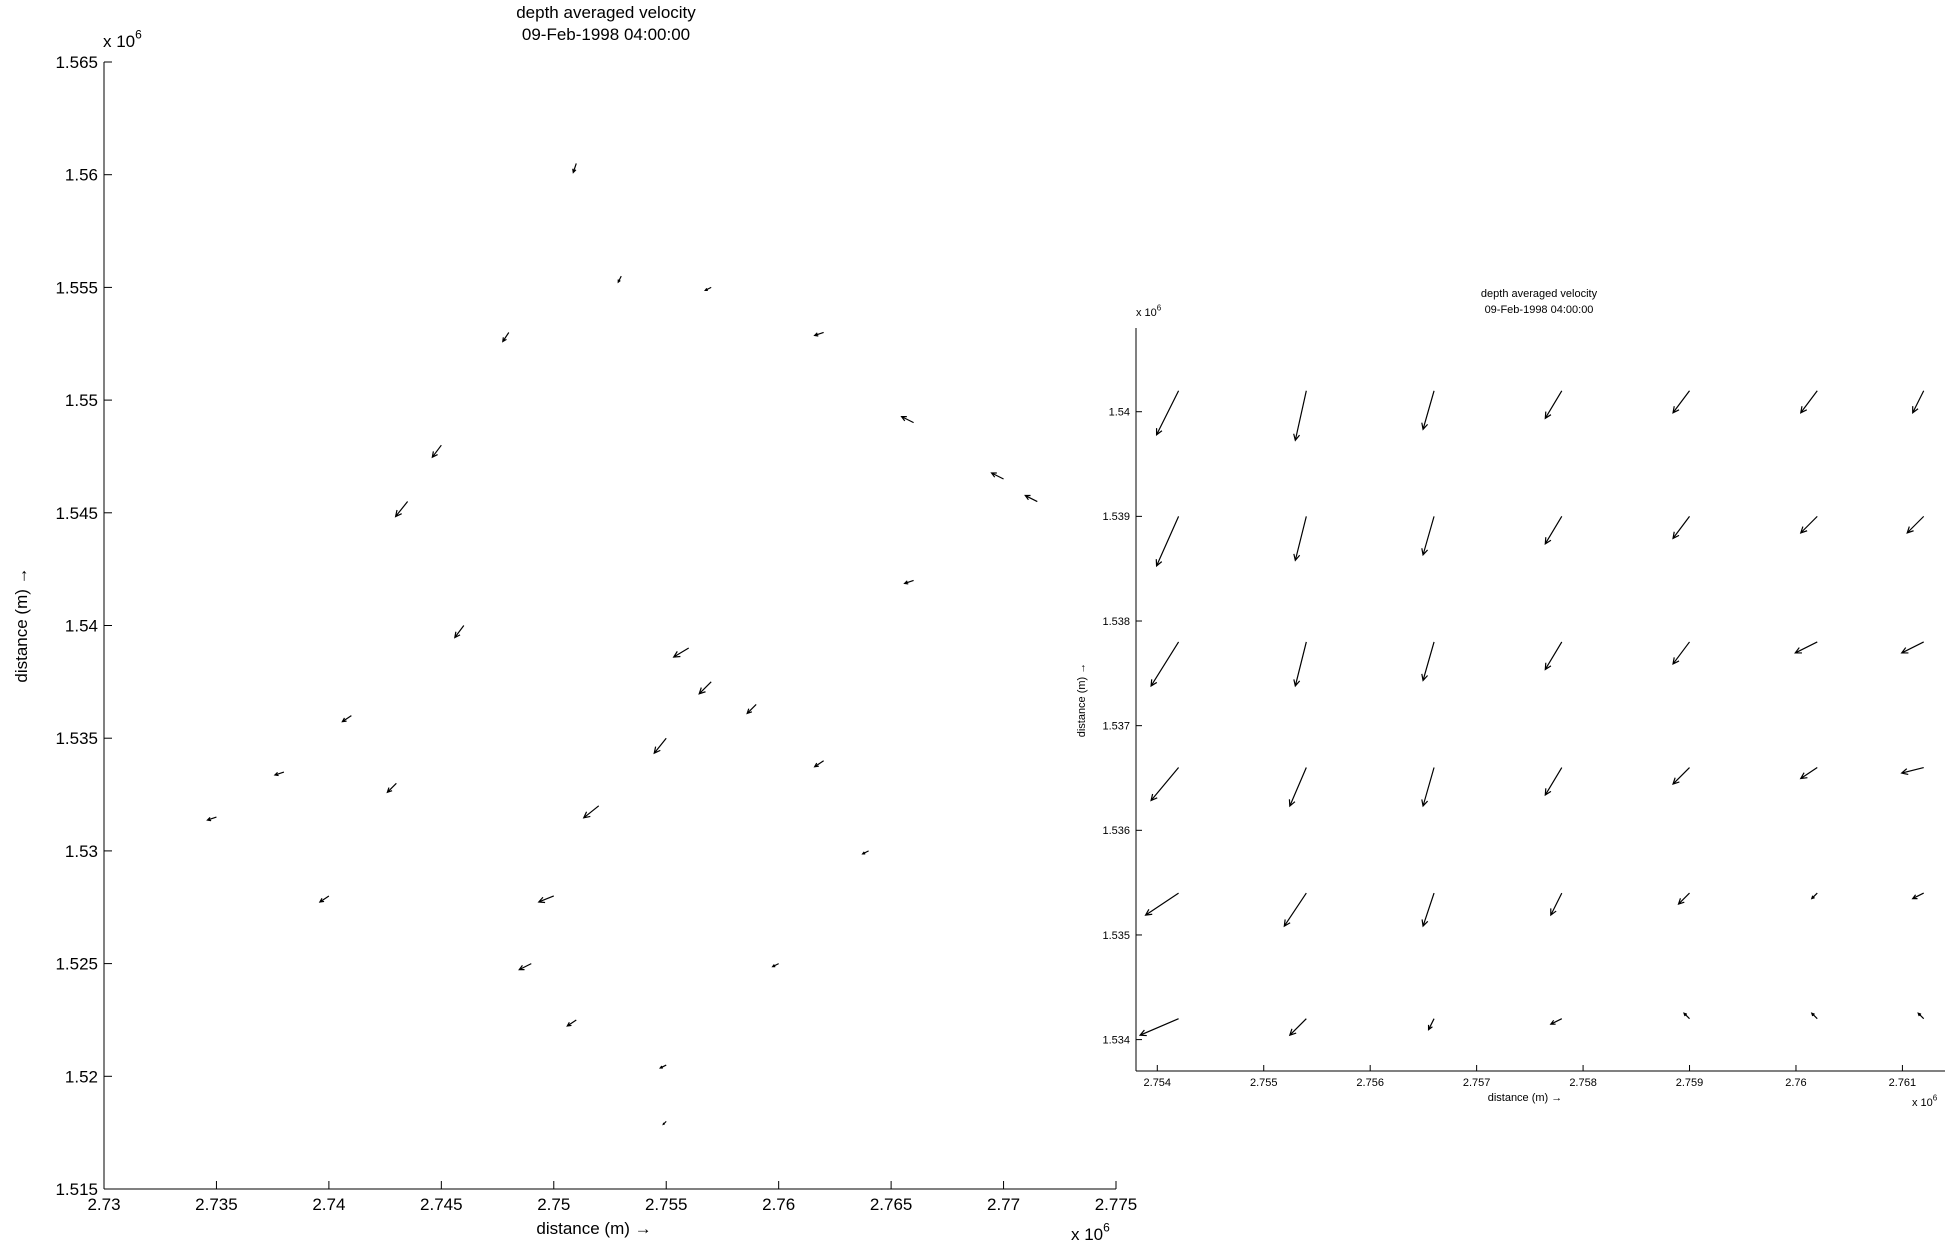 The height and width of the screenshot is (1256, 1959). What do you see at coordinates (216, 1204) in the screenshot?
I see `x-tick-label: 2.735` at bounding box center [216, 1204].